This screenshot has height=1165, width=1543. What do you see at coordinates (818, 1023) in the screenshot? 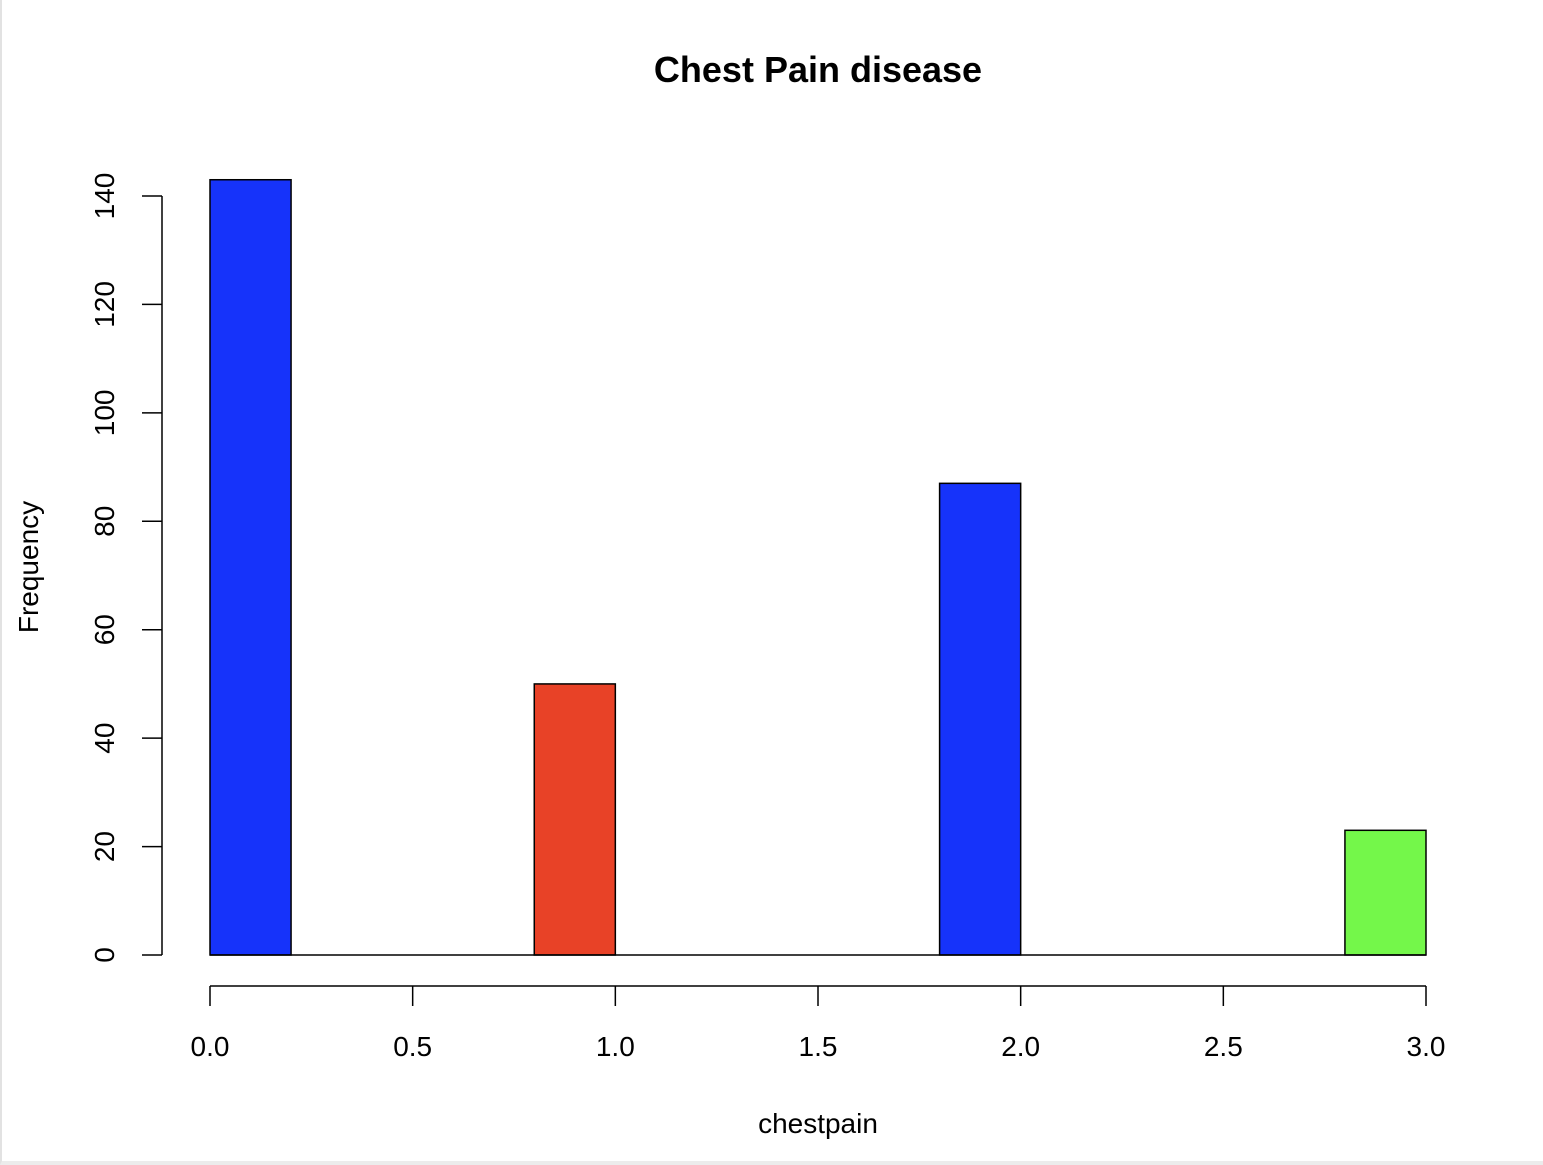
I see `x-axis: 0.0 0.5 1.0 1.5 2.0 2.5 3.0` at bounding box center [818, 1023].